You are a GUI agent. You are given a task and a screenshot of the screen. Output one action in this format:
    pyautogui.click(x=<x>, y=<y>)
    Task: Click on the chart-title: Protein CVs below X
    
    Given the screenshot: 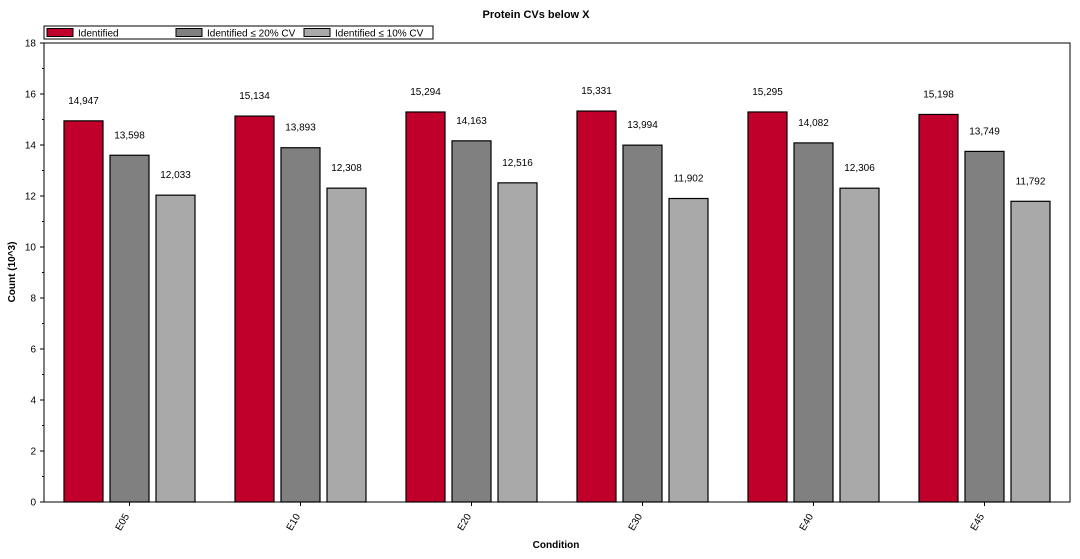 What is the action you would take?
    pyautogui.click(x=537, y=15)
    